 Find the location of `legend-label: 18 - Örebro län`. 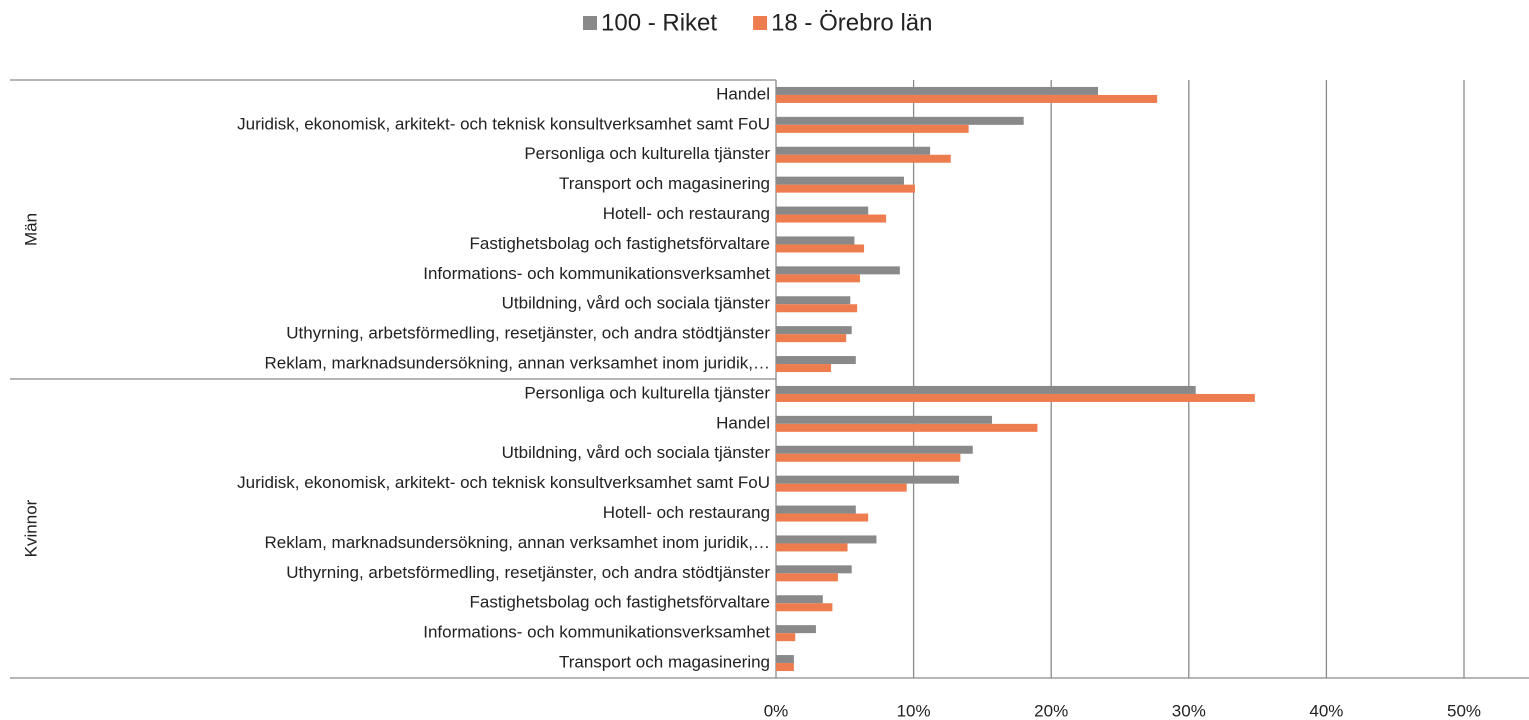

legend-label: 18 - Örebro län is located at coordinates (851, 22).